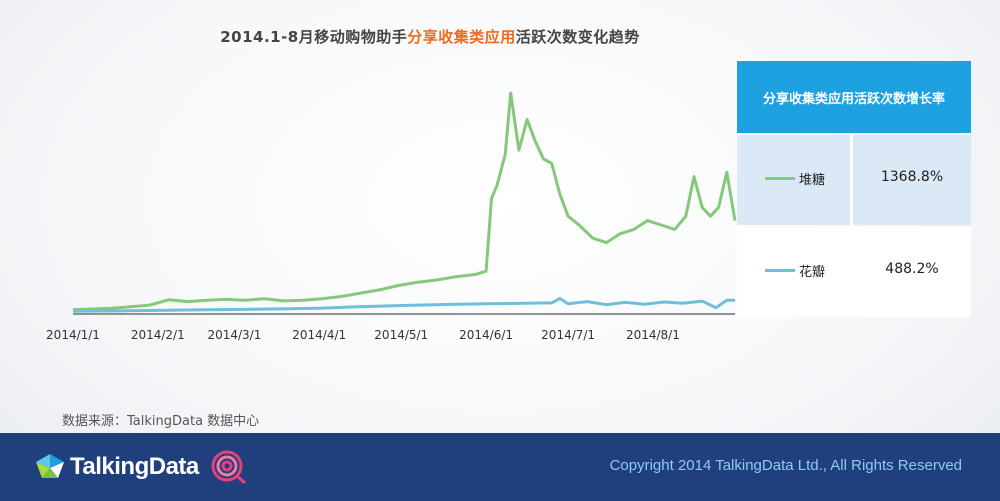  I want to click on x-tick-label: 2014/3/1, so click(234, 335).